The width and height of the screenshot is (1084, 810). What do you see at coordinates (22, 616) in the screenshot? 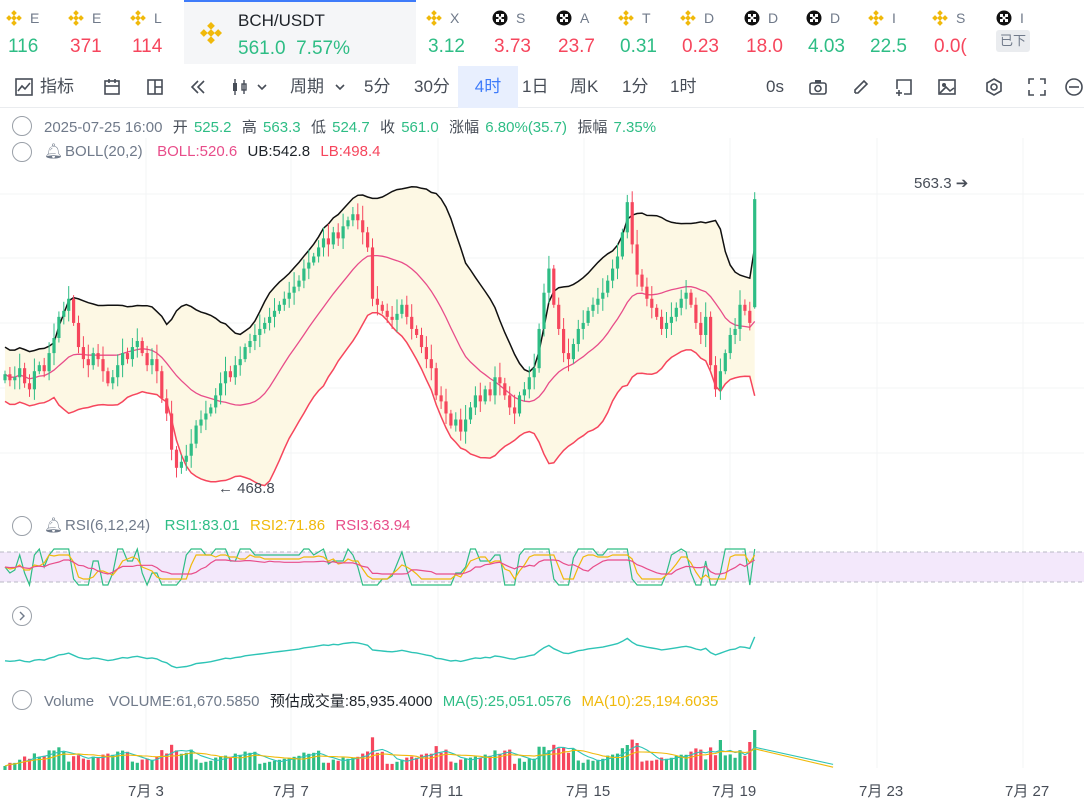
I see `expand-indicator-icon` at bounding box center [22, 616].